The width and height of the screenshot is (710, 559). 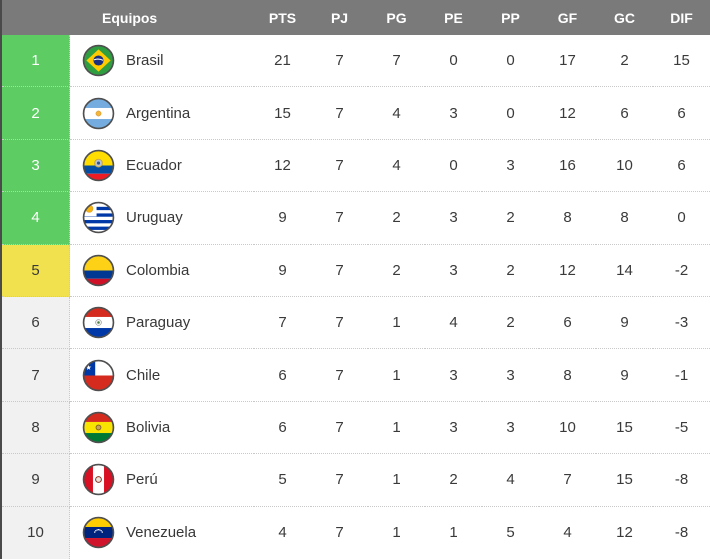 What do you see at coordinates (158, 323) in the screenshot?
I see `team-name: Paraguay` at bounding box center [158, 323].